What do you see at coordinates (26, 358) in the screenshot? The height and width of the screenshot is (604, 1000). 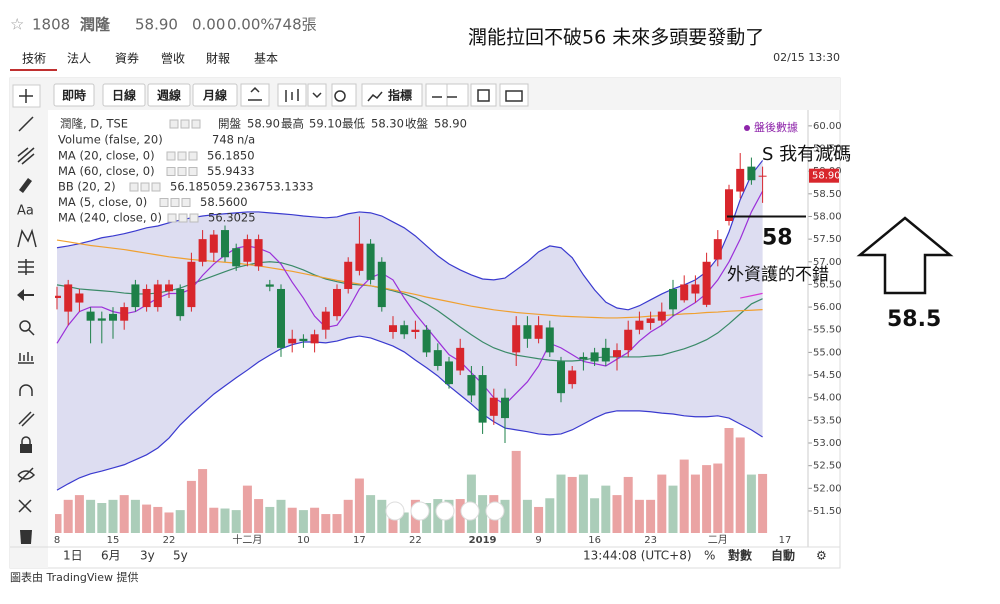 I see `measure-icon` at bounding box center [26, 358].